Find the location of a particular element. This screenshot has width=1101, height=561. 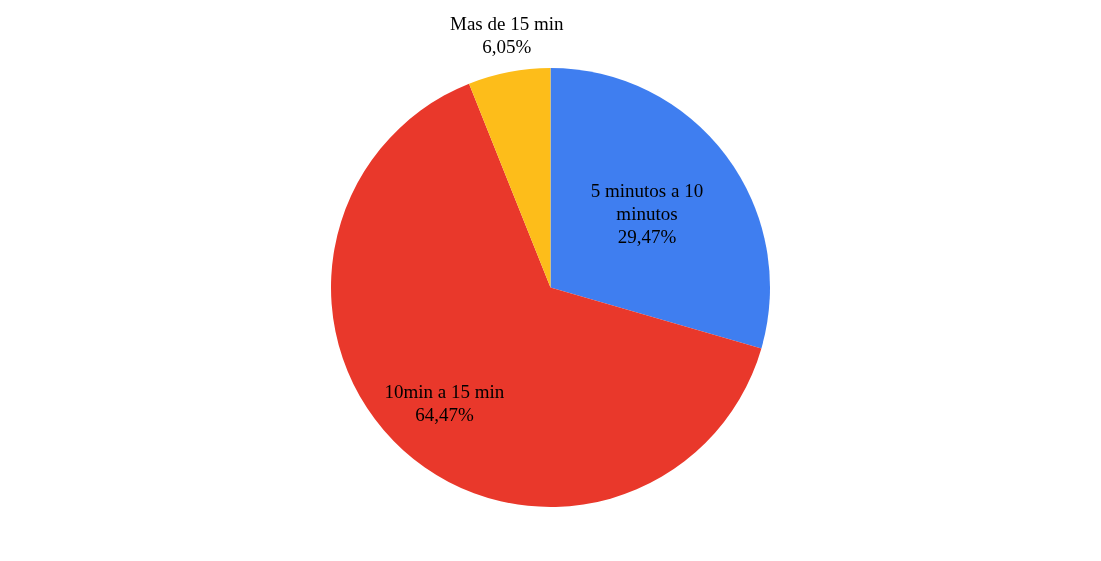

slice-label: 10min a 15 min is located at coordinates (444, 392).